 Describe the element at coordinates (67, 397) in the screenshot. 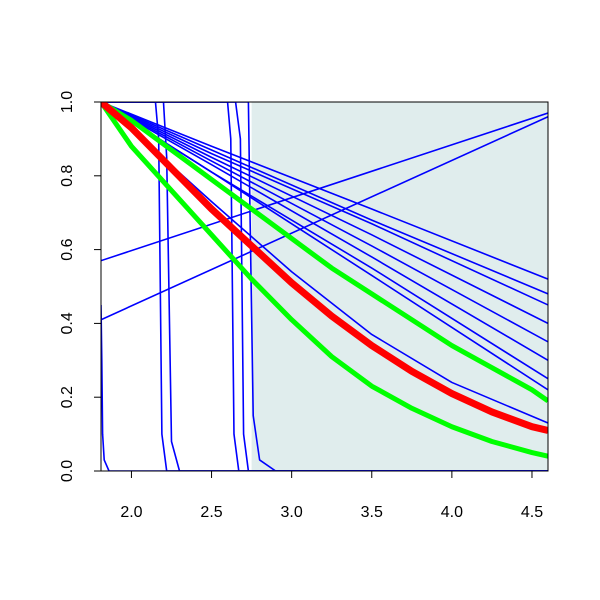

I see `y-tick-label: 0.2` at that location.